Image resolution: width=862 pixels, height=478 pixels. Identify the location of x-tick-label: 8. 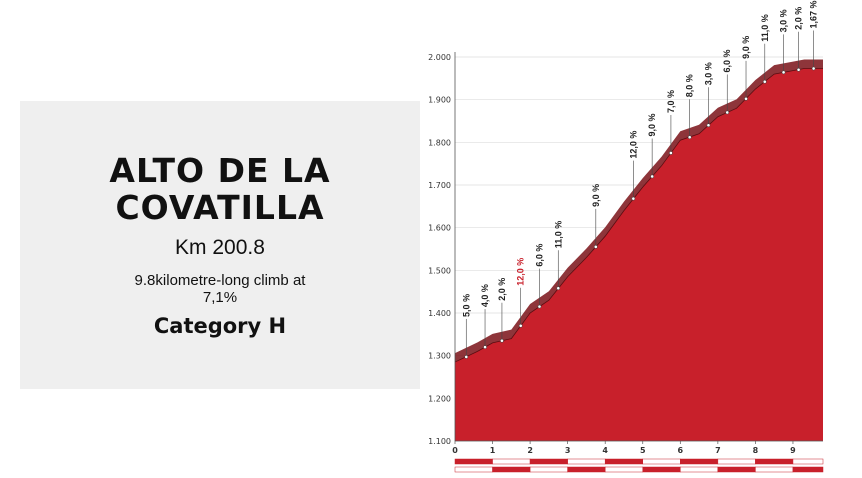
(756, 450).